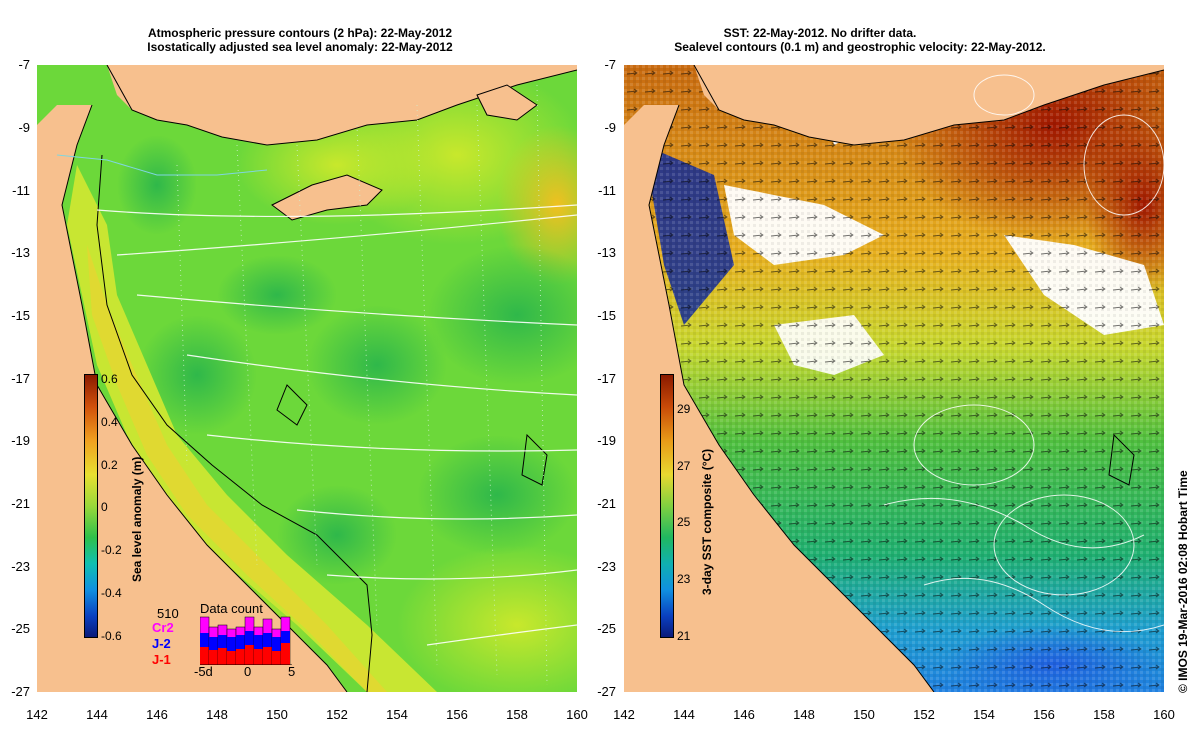 This screenshot has width=1200, height=750. Describe the element at coordinates (924, 714) in the screenshot. I see `right-lon-tick: 152` at that location.